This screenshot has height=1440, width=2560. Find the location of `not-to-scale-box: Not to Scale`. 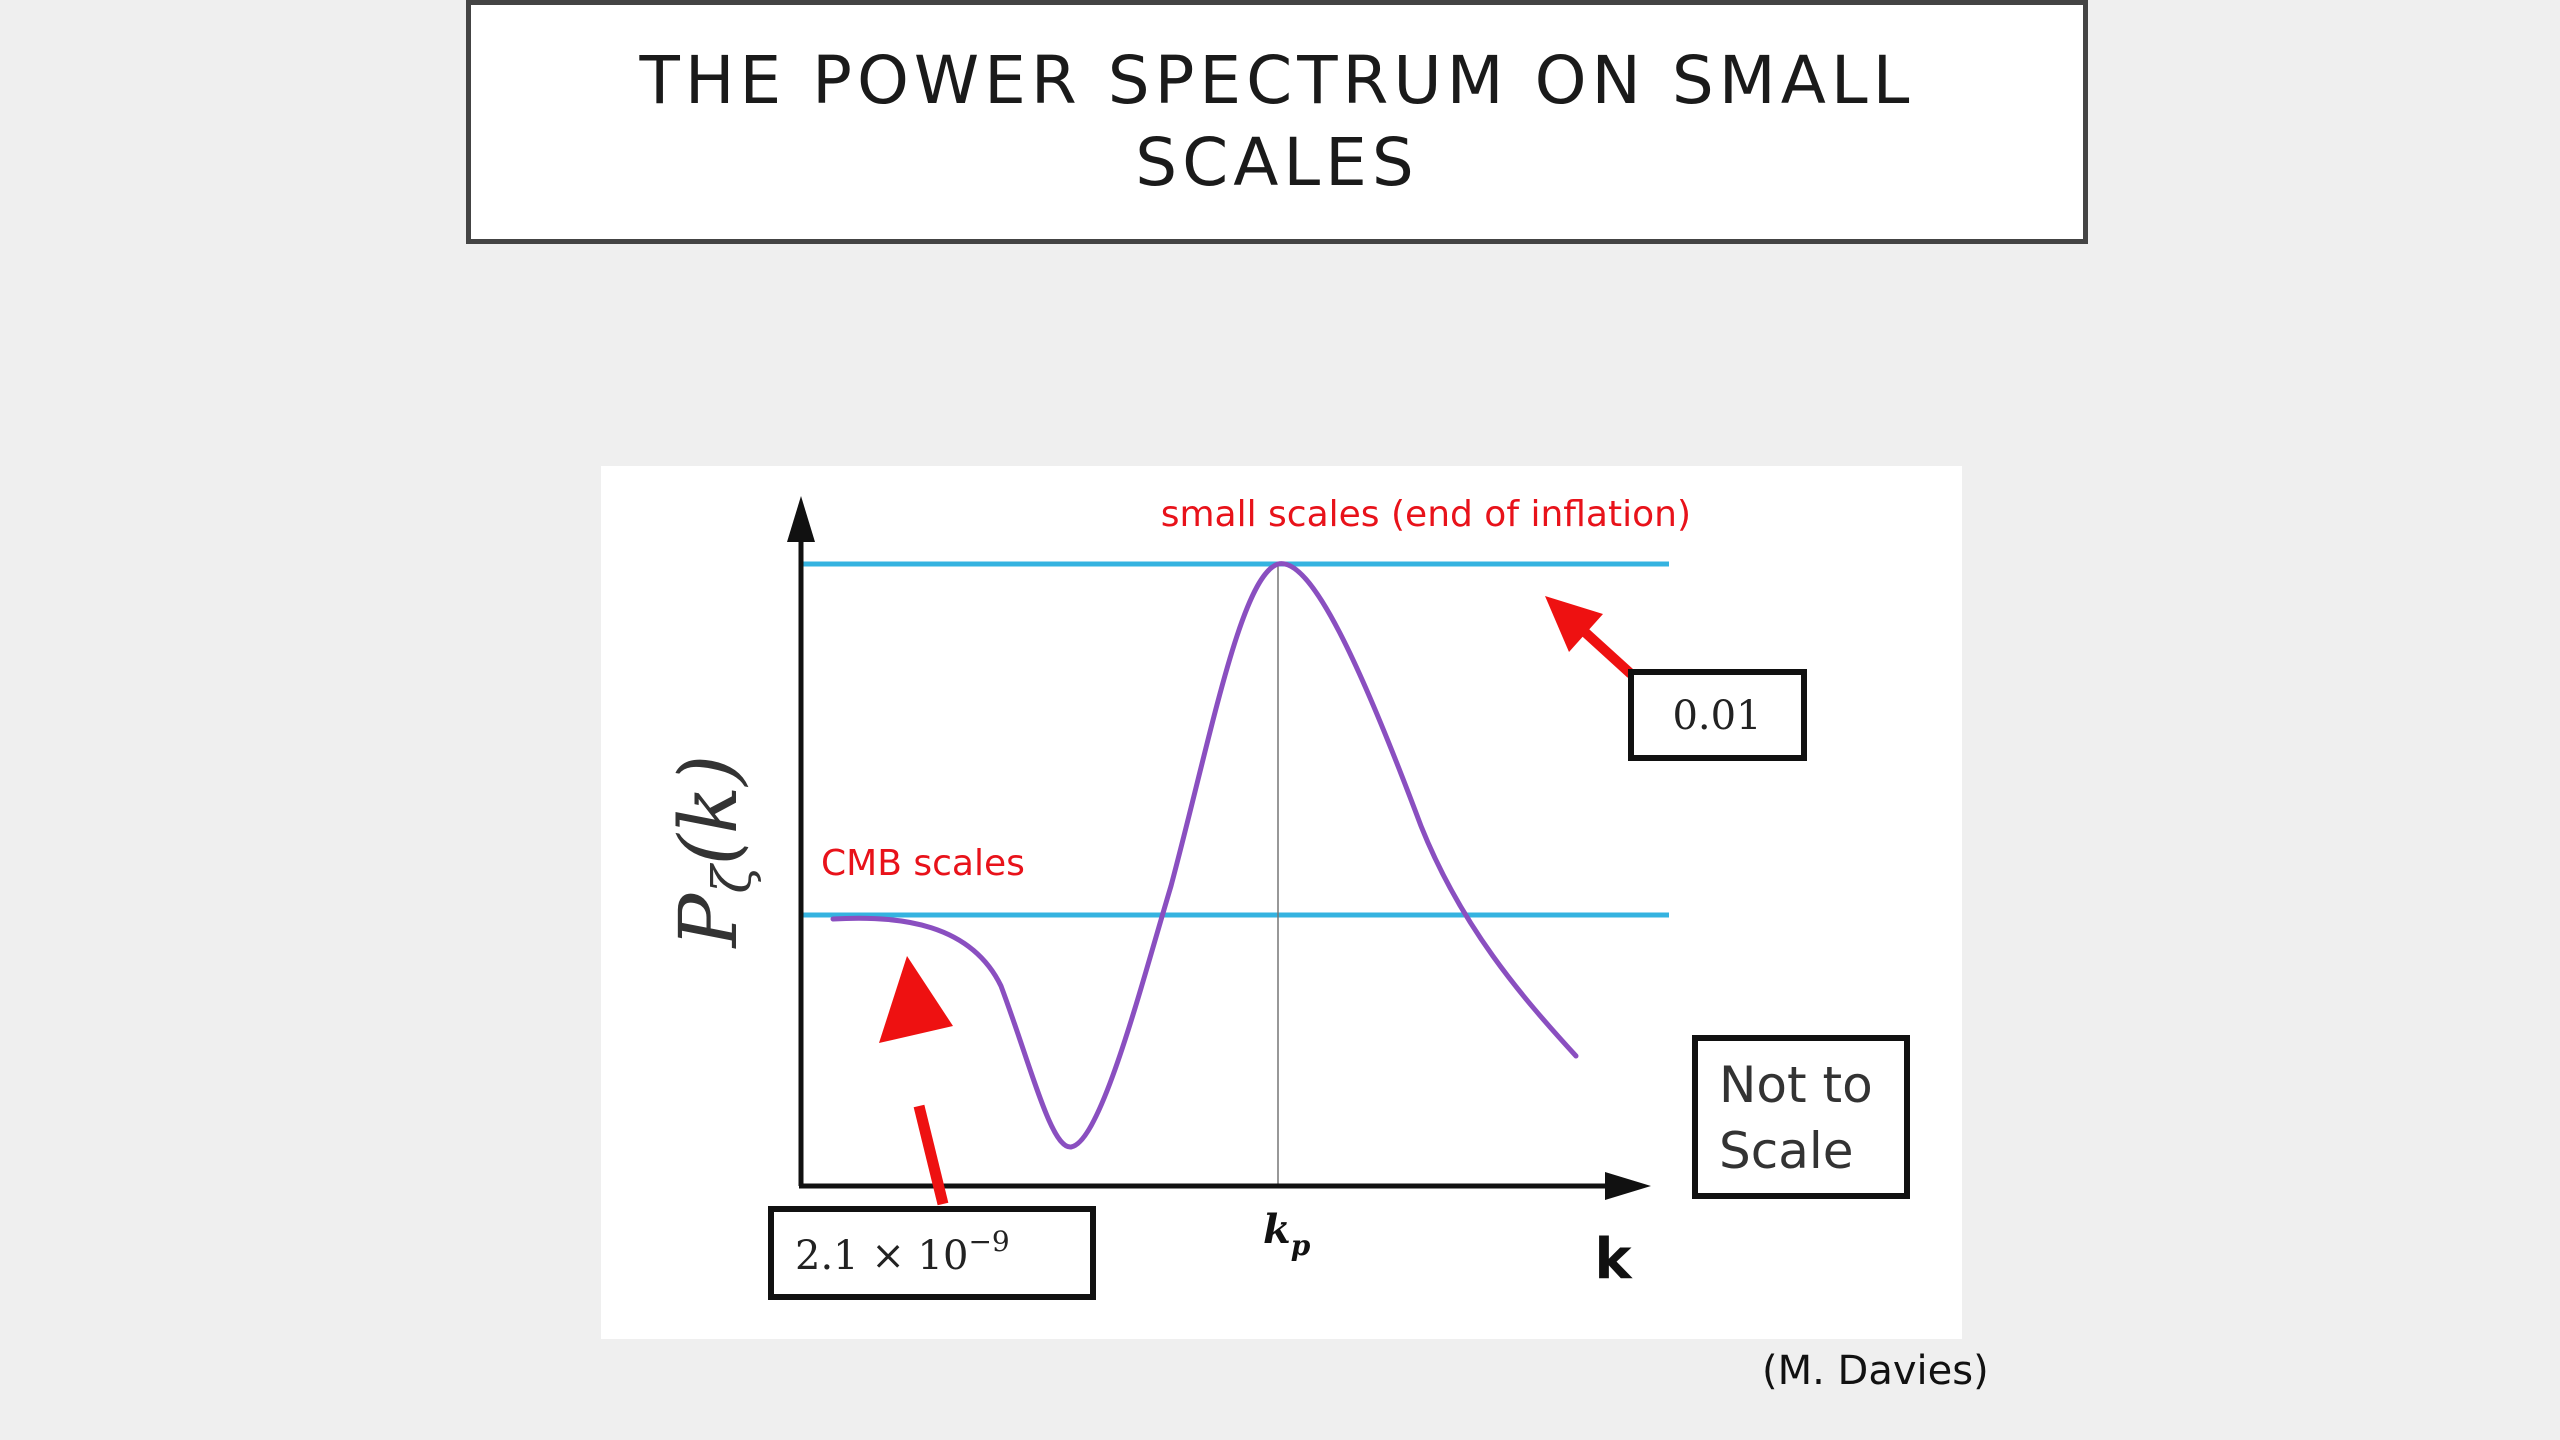

not-to-scale-box: Not to Scale is located at coordinates (1801, 1117).